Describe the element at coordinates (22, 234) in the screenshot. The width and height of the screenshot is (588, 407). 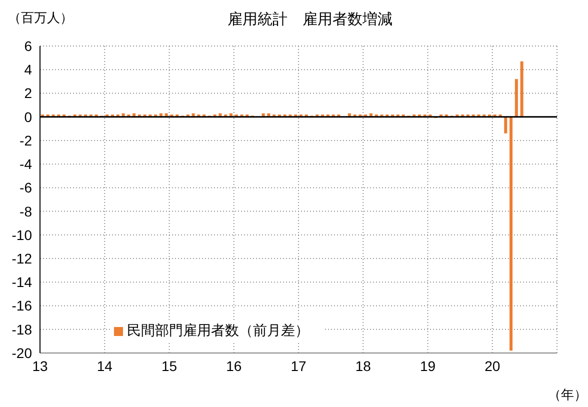
I see `y-tick-label: -10` at that location.